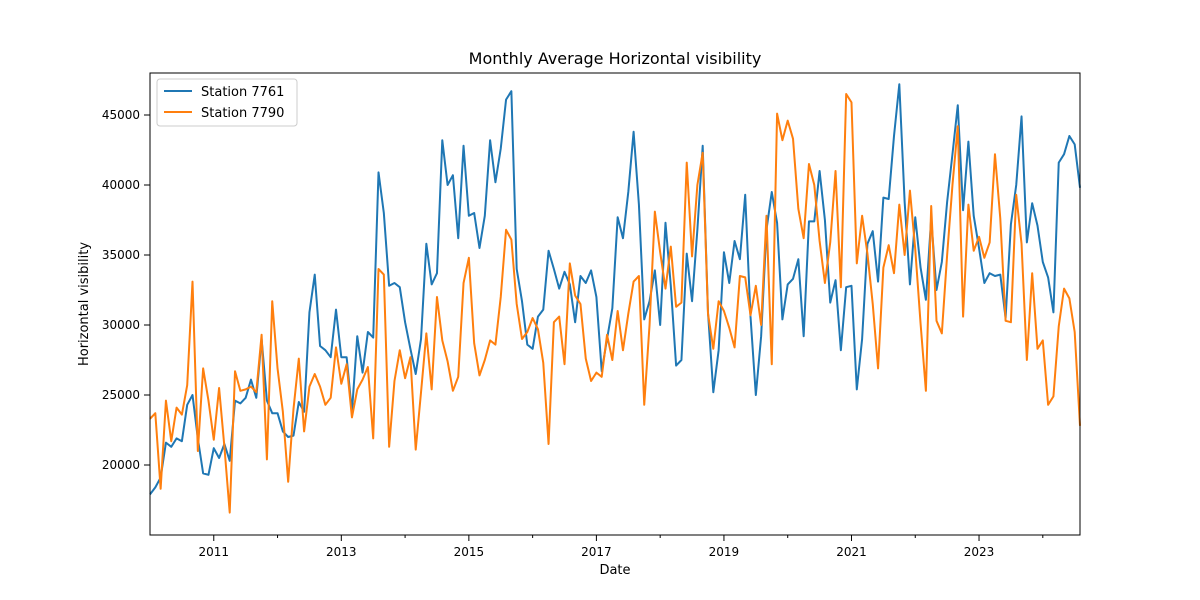  Describe the element at coordinates (851, 552) in the screenshot. I see `x-tick-label: 2021` at that location.